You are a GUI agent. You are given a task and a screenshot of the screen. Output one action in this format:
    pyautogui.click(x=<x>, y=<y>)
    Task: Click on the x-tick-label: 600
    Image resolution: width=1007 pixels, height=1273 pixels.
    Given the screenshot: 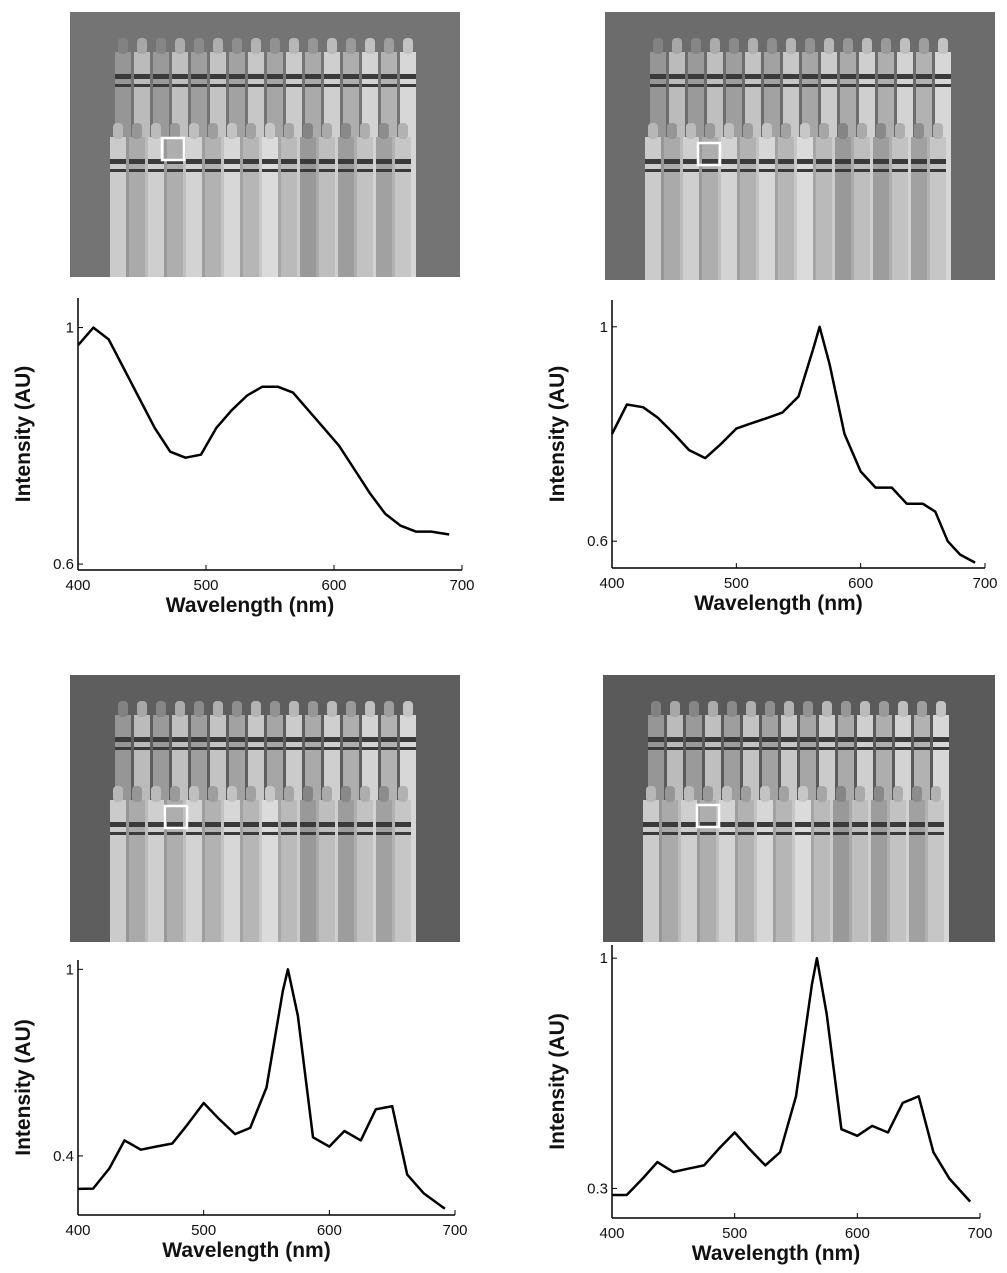 What is the action you would take?
    pyautogui.click(x=857, y=1233)
    